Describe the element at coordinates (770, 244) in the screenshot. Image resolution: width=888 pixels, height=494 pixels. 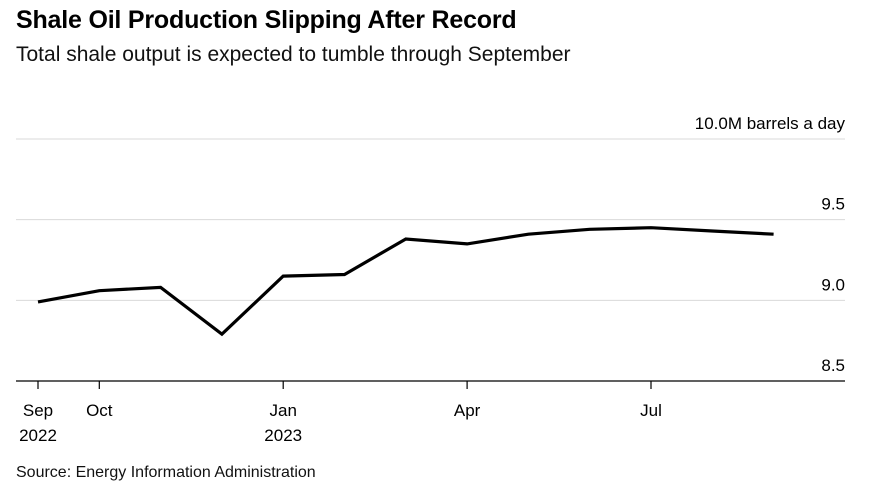
I see `y-axis-labels: 10.0M barrels a day 9.5 9.0 8.5` at that location.